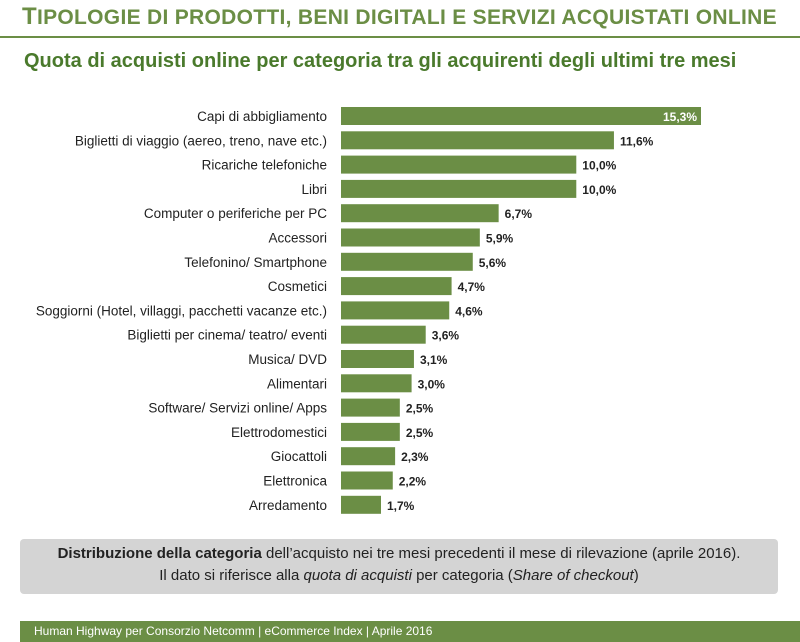 Image resolution: width=800 pixels, height=642 pixels. What do you see at coordinates (231, 575) in the screenshot?
I see `note-line-2-a: Il dato si riferisce alla` at bounding box center [231, 575].